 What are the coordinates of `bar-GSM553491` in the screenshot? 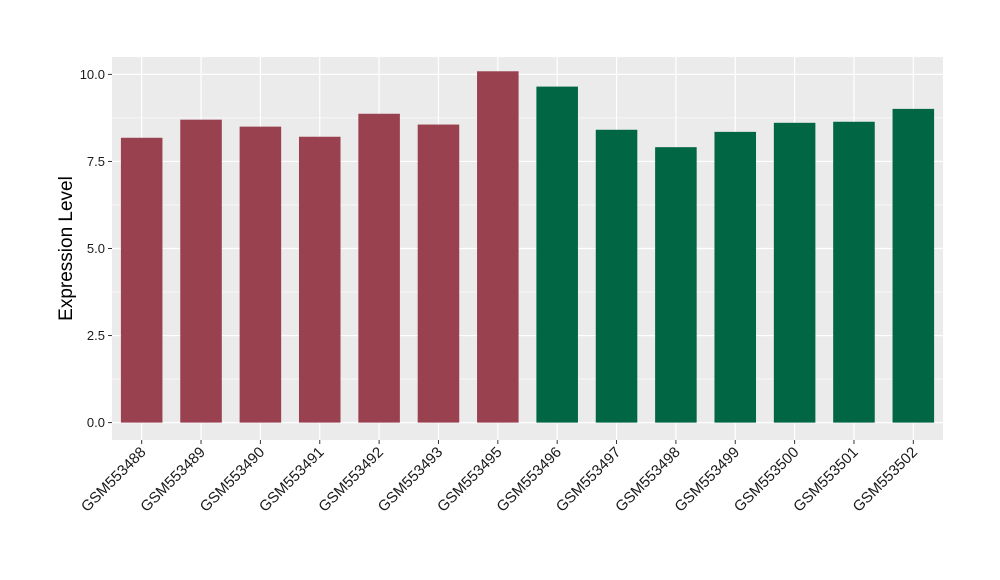 It's located at (319, 279).